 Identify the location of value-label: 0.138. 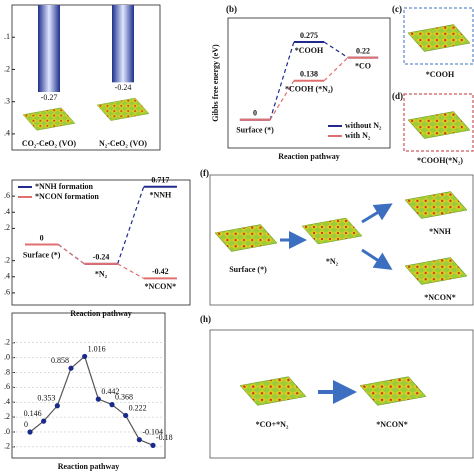
(309, 74).